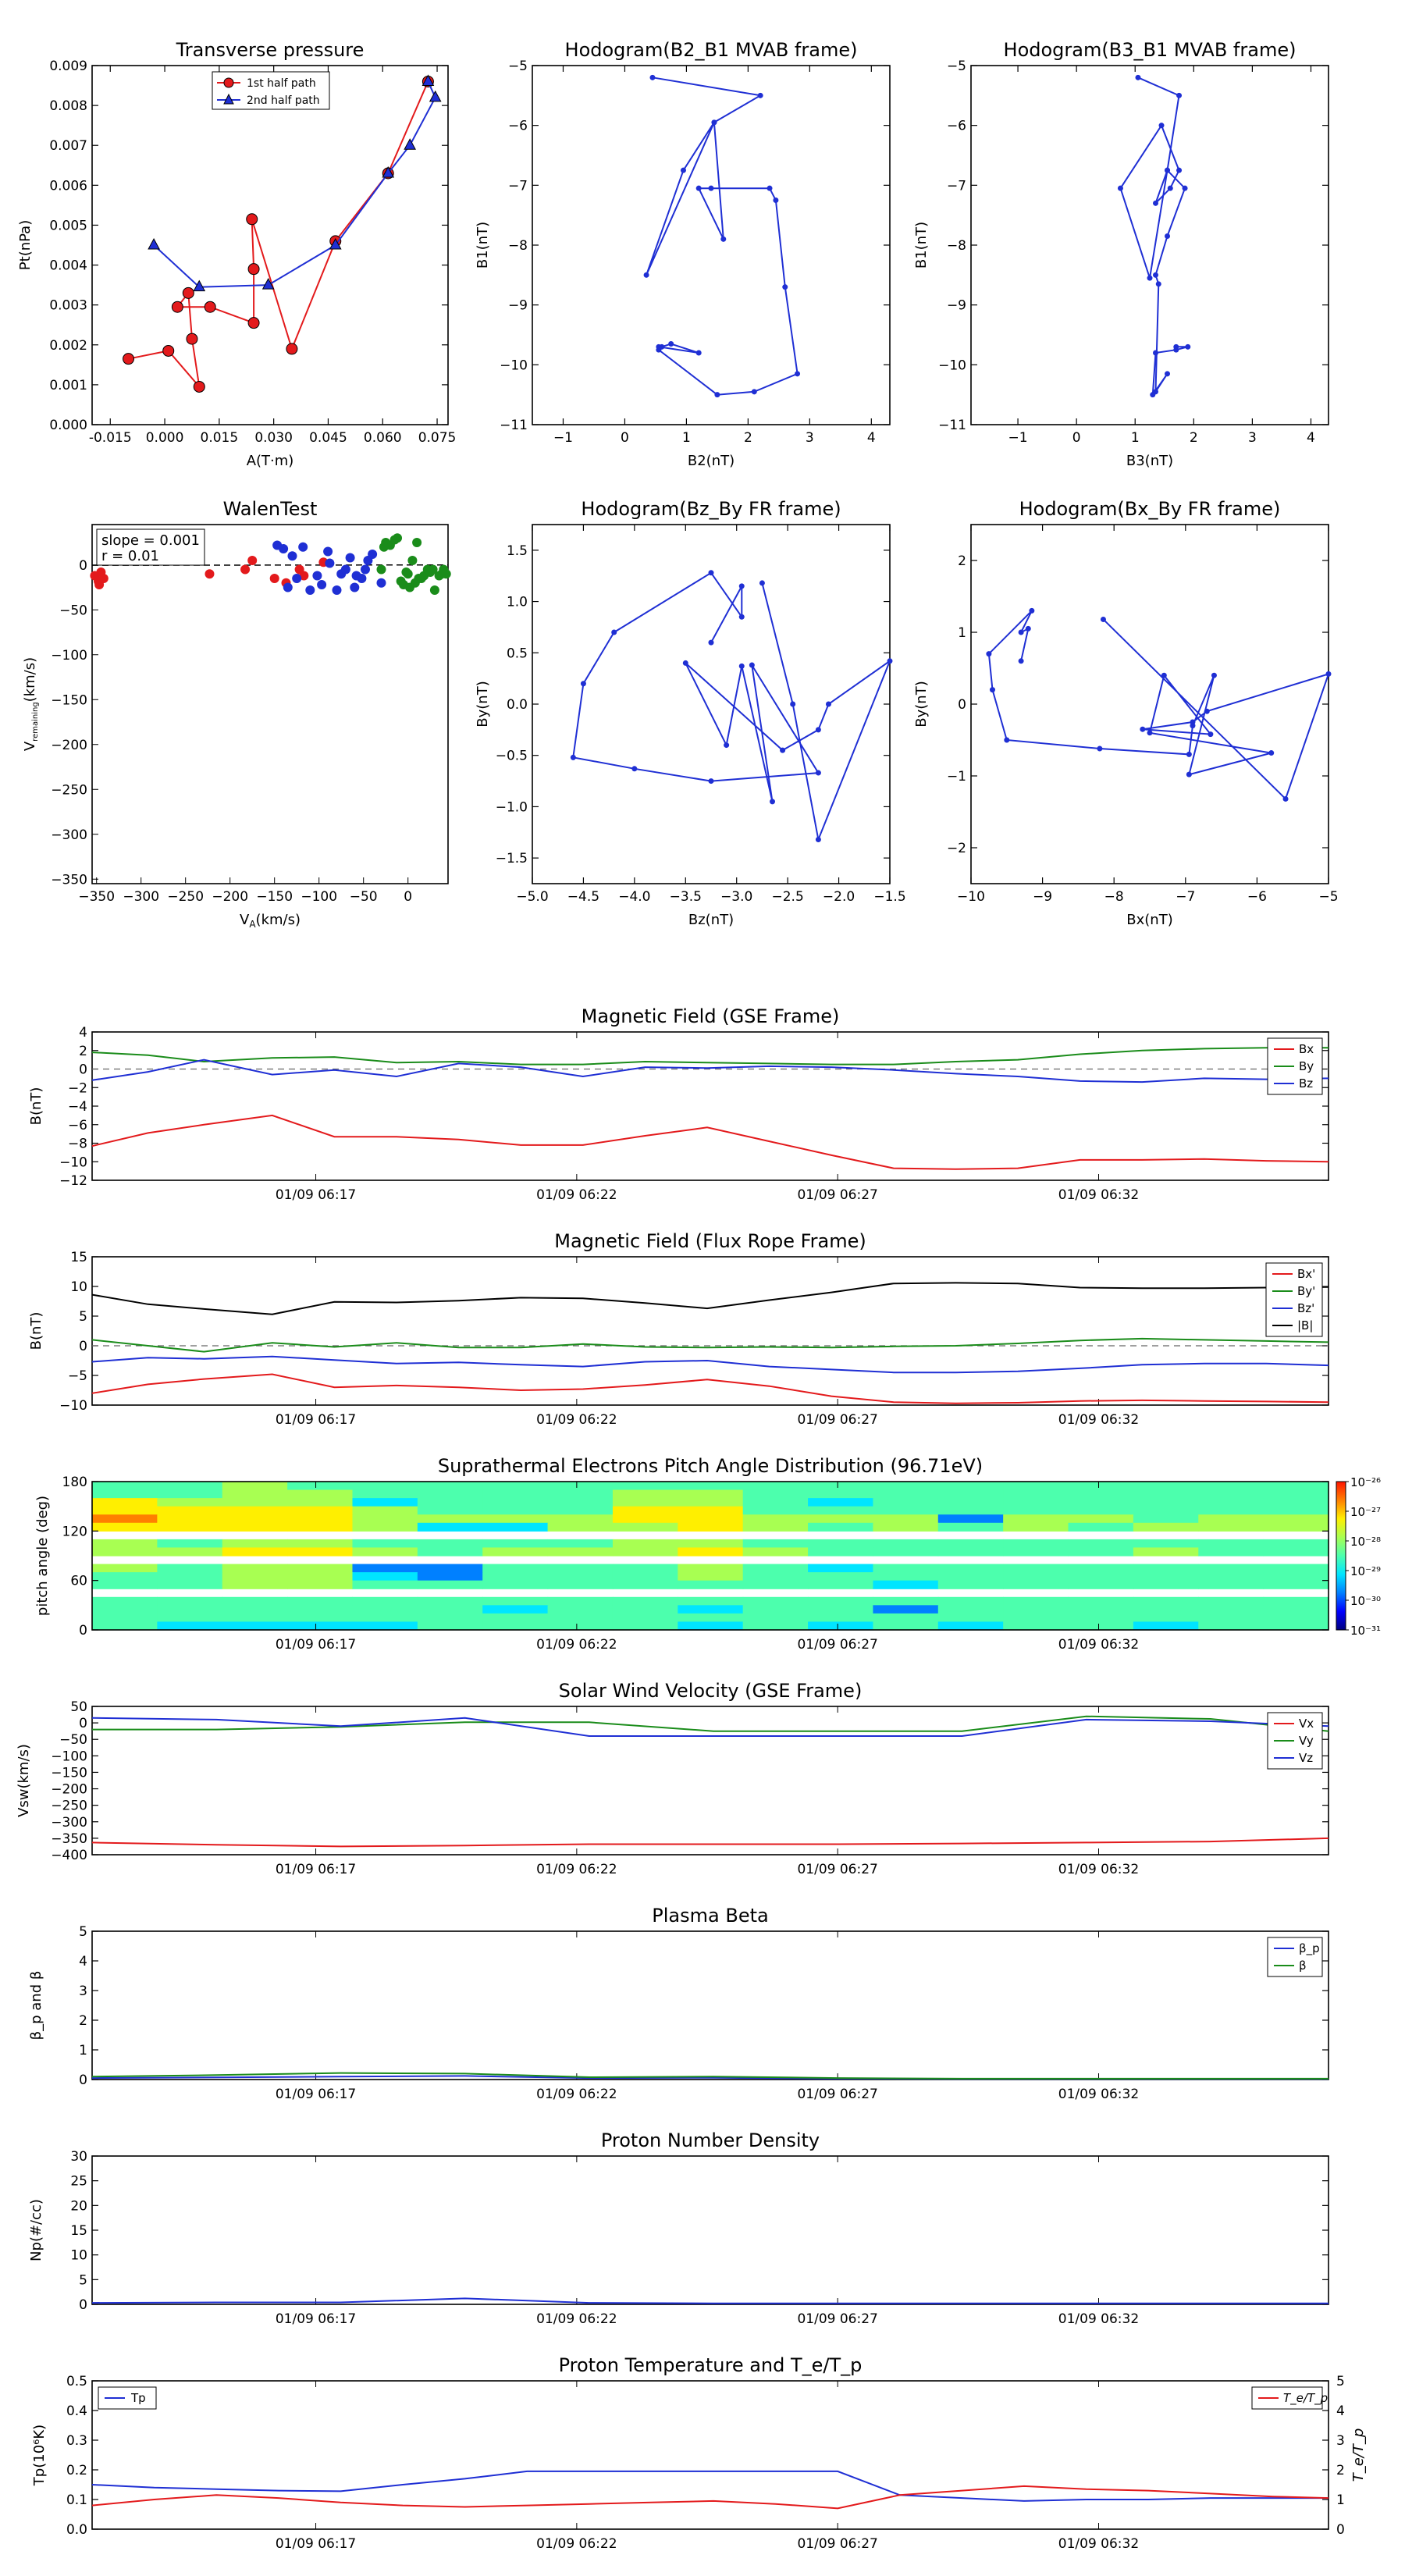  I want to click on bgse-time-tick-label: 01/09 06:22, so click(576, 1195).